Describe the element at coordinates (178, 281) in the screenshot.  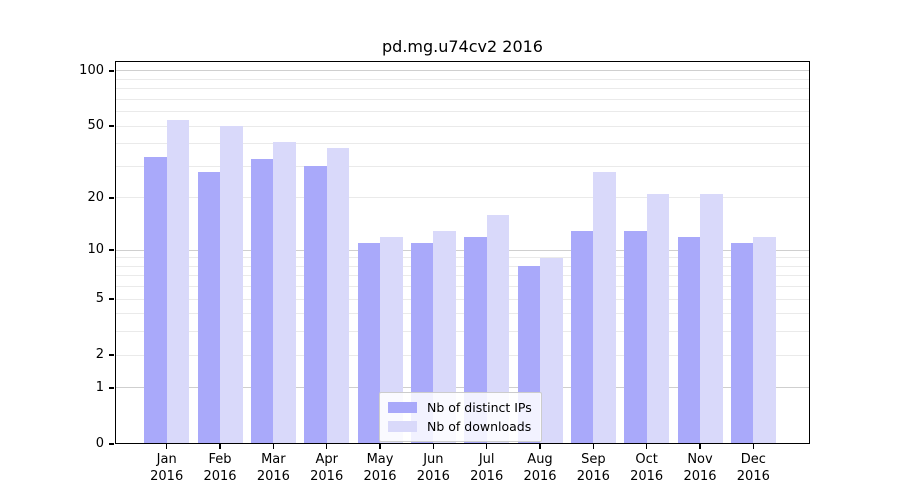
I see `bar-downloads-jan` at that location.